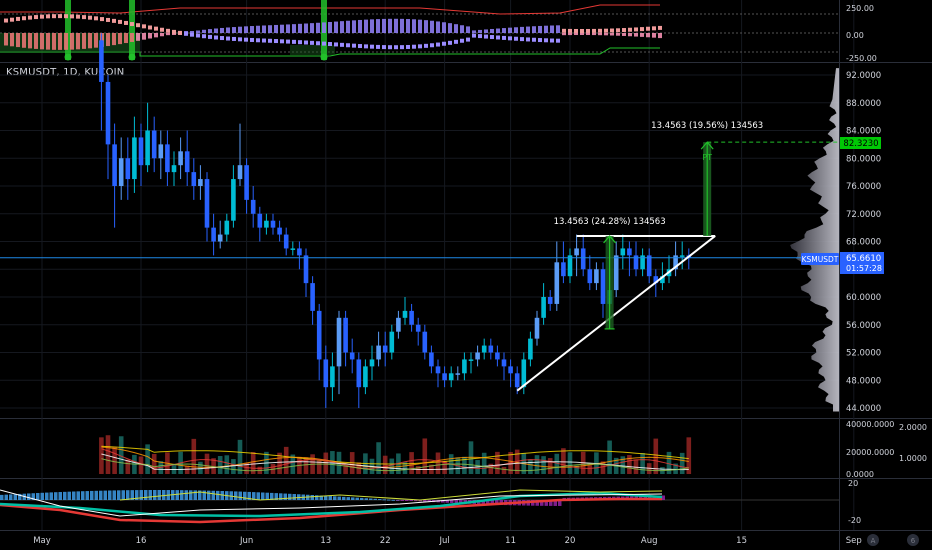  Describe the element at coordinates (870, 452) in the screenshot. I see `volume-tick-label: 20000.0000` at that location.